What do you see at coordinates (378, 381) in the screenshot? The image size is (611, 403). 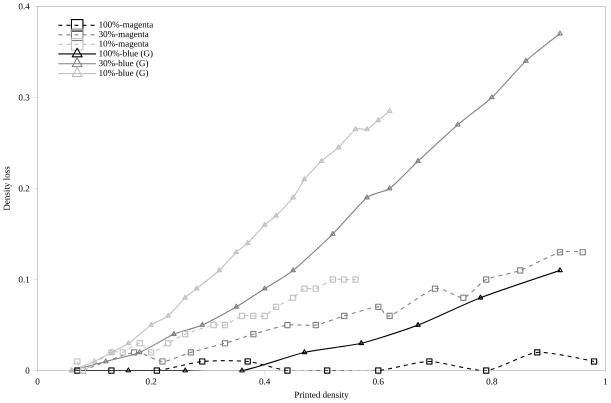 I see `x-tick-label: 0.6` at bounding box center [378, 381].